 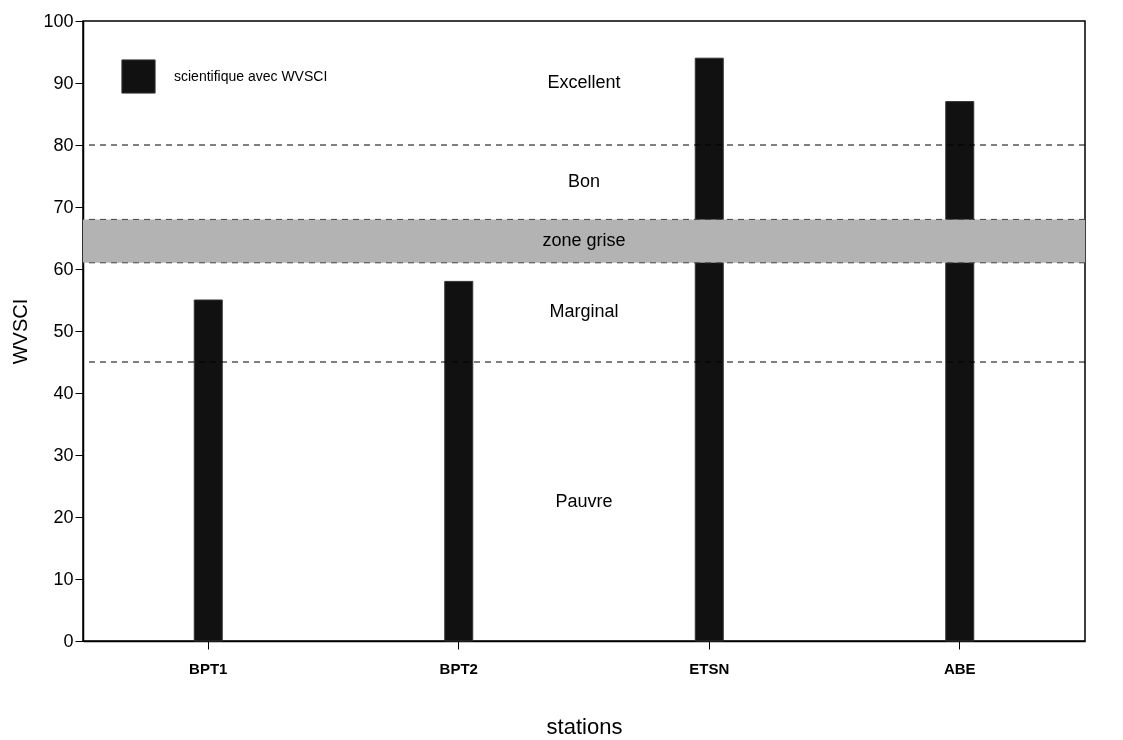 I want to click on annotation: Pauvre, so click(x=584, y=500).